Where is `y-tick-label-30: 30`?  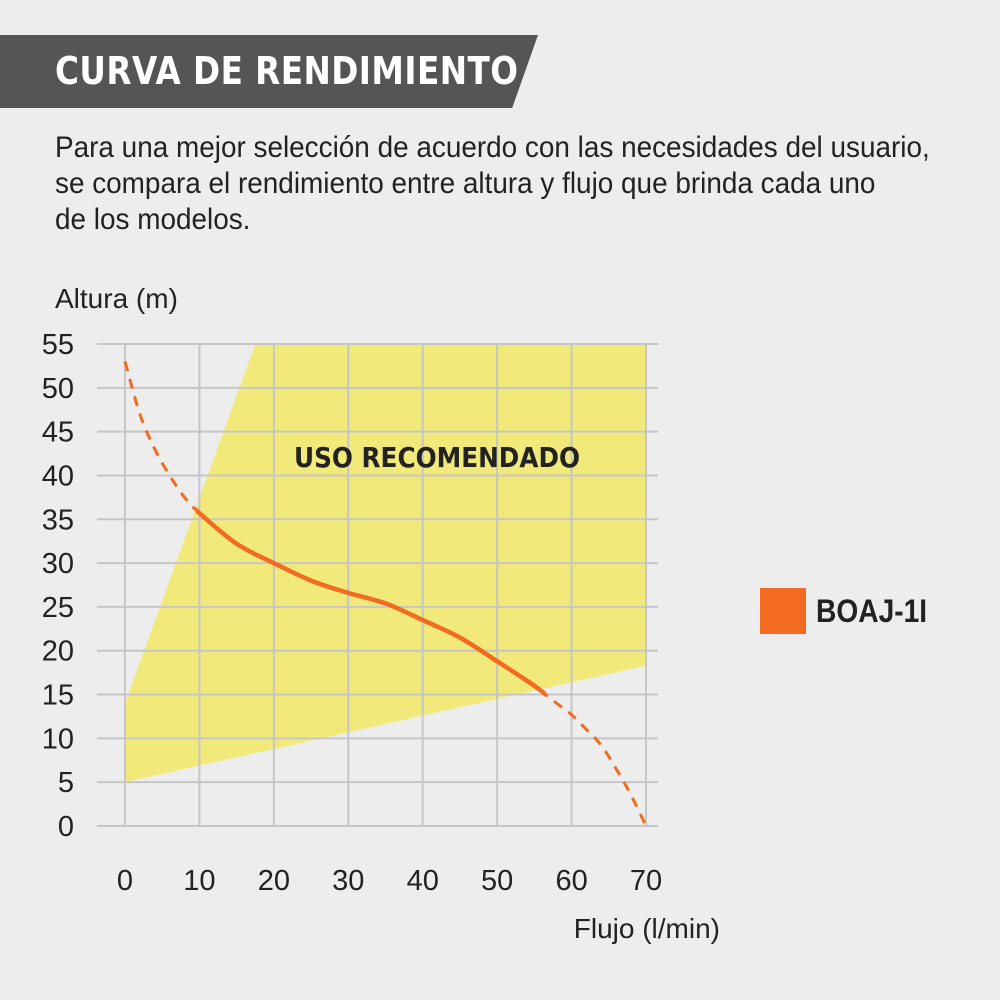
y-tick-label-30: 30 is located at coordinates (58, 564).